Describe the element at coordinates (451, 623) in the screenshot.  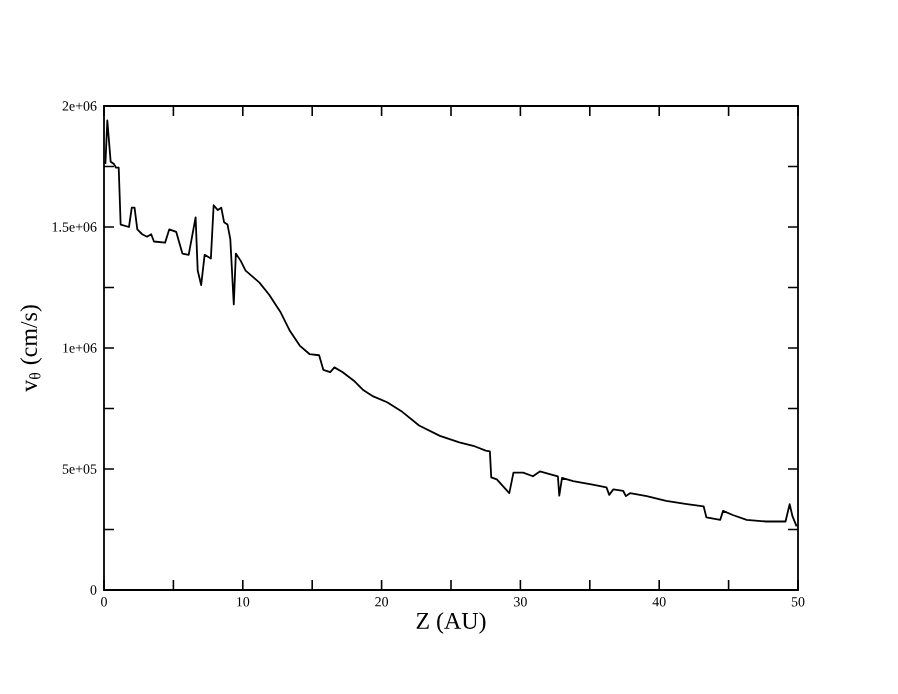
I see `x-axis-title: Z (AU)` at that location.